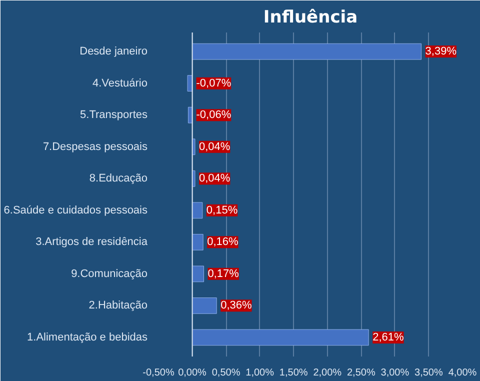  Describe the element at coordinates (388, 337) in the screenshot. I see `data-label: 2,61%` at that location.